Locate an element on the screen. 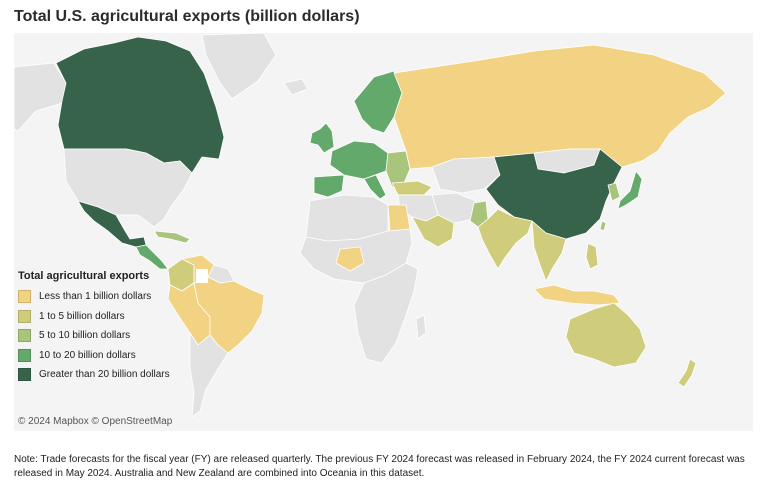 This screenshot has height=485, width=768. region-caribbean is located at coordinates (172, 237).